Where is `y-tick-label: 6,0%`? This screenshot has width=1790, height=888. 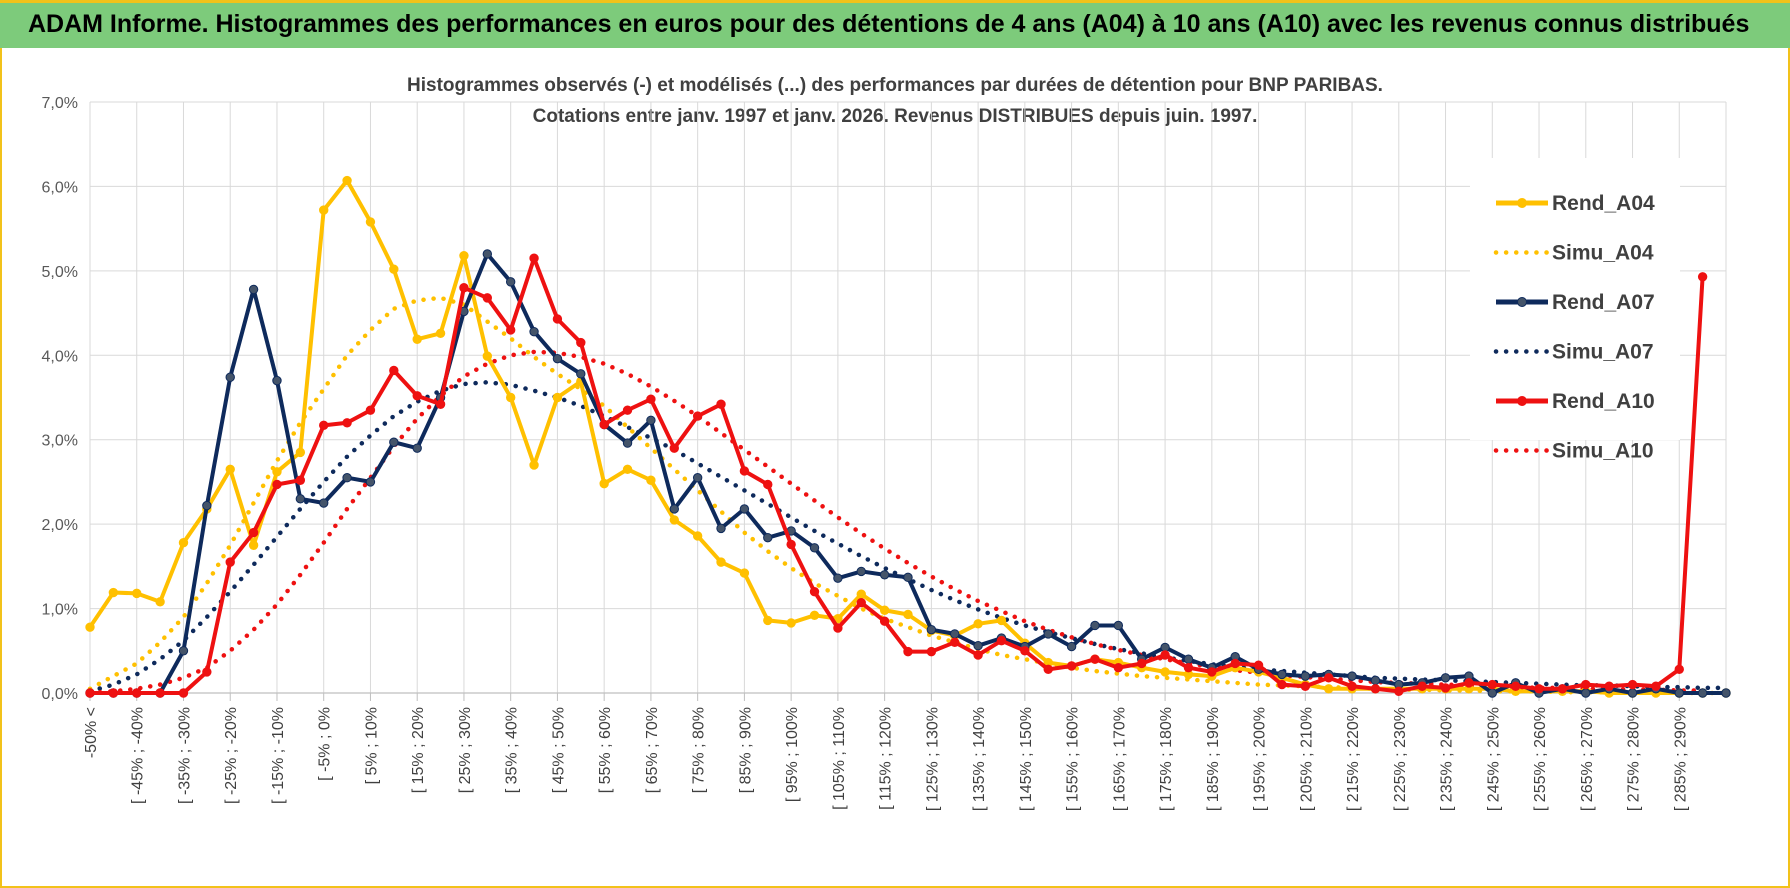
y-tick-label: 6,0% is located at coordinates (60, 187).